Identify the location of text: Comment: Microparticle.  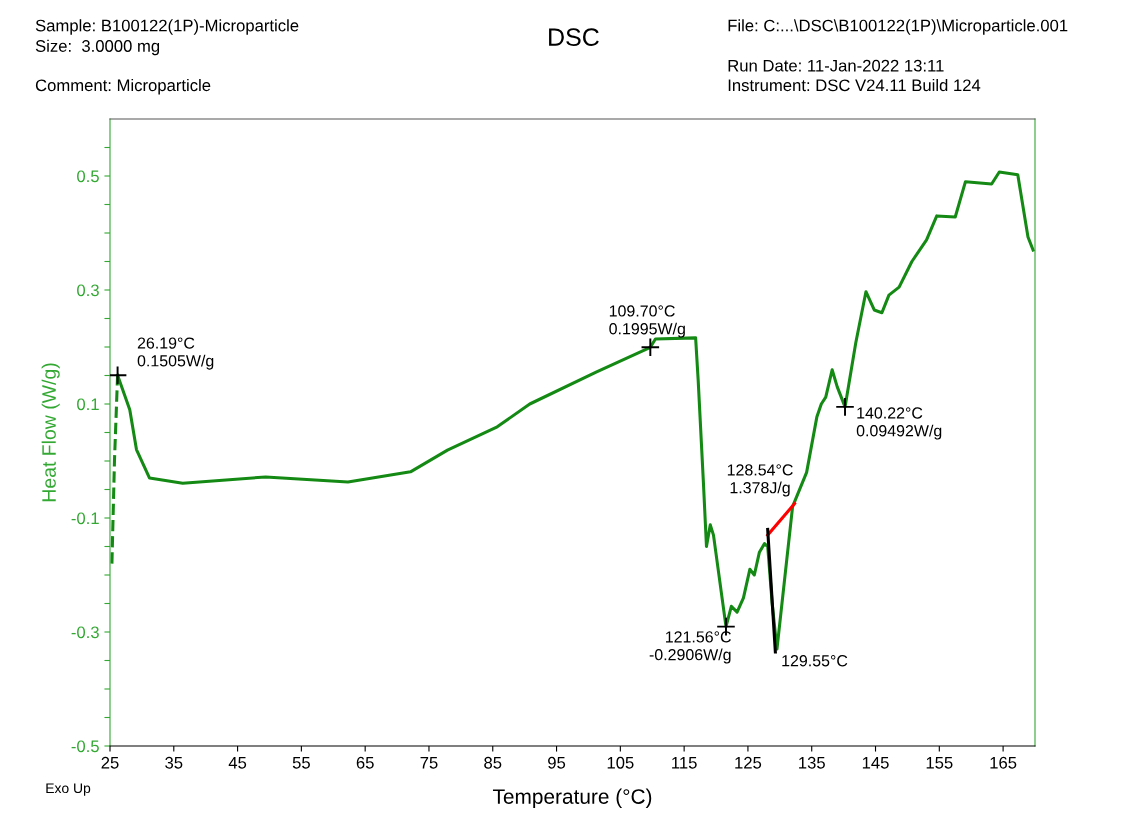
(123, 86).